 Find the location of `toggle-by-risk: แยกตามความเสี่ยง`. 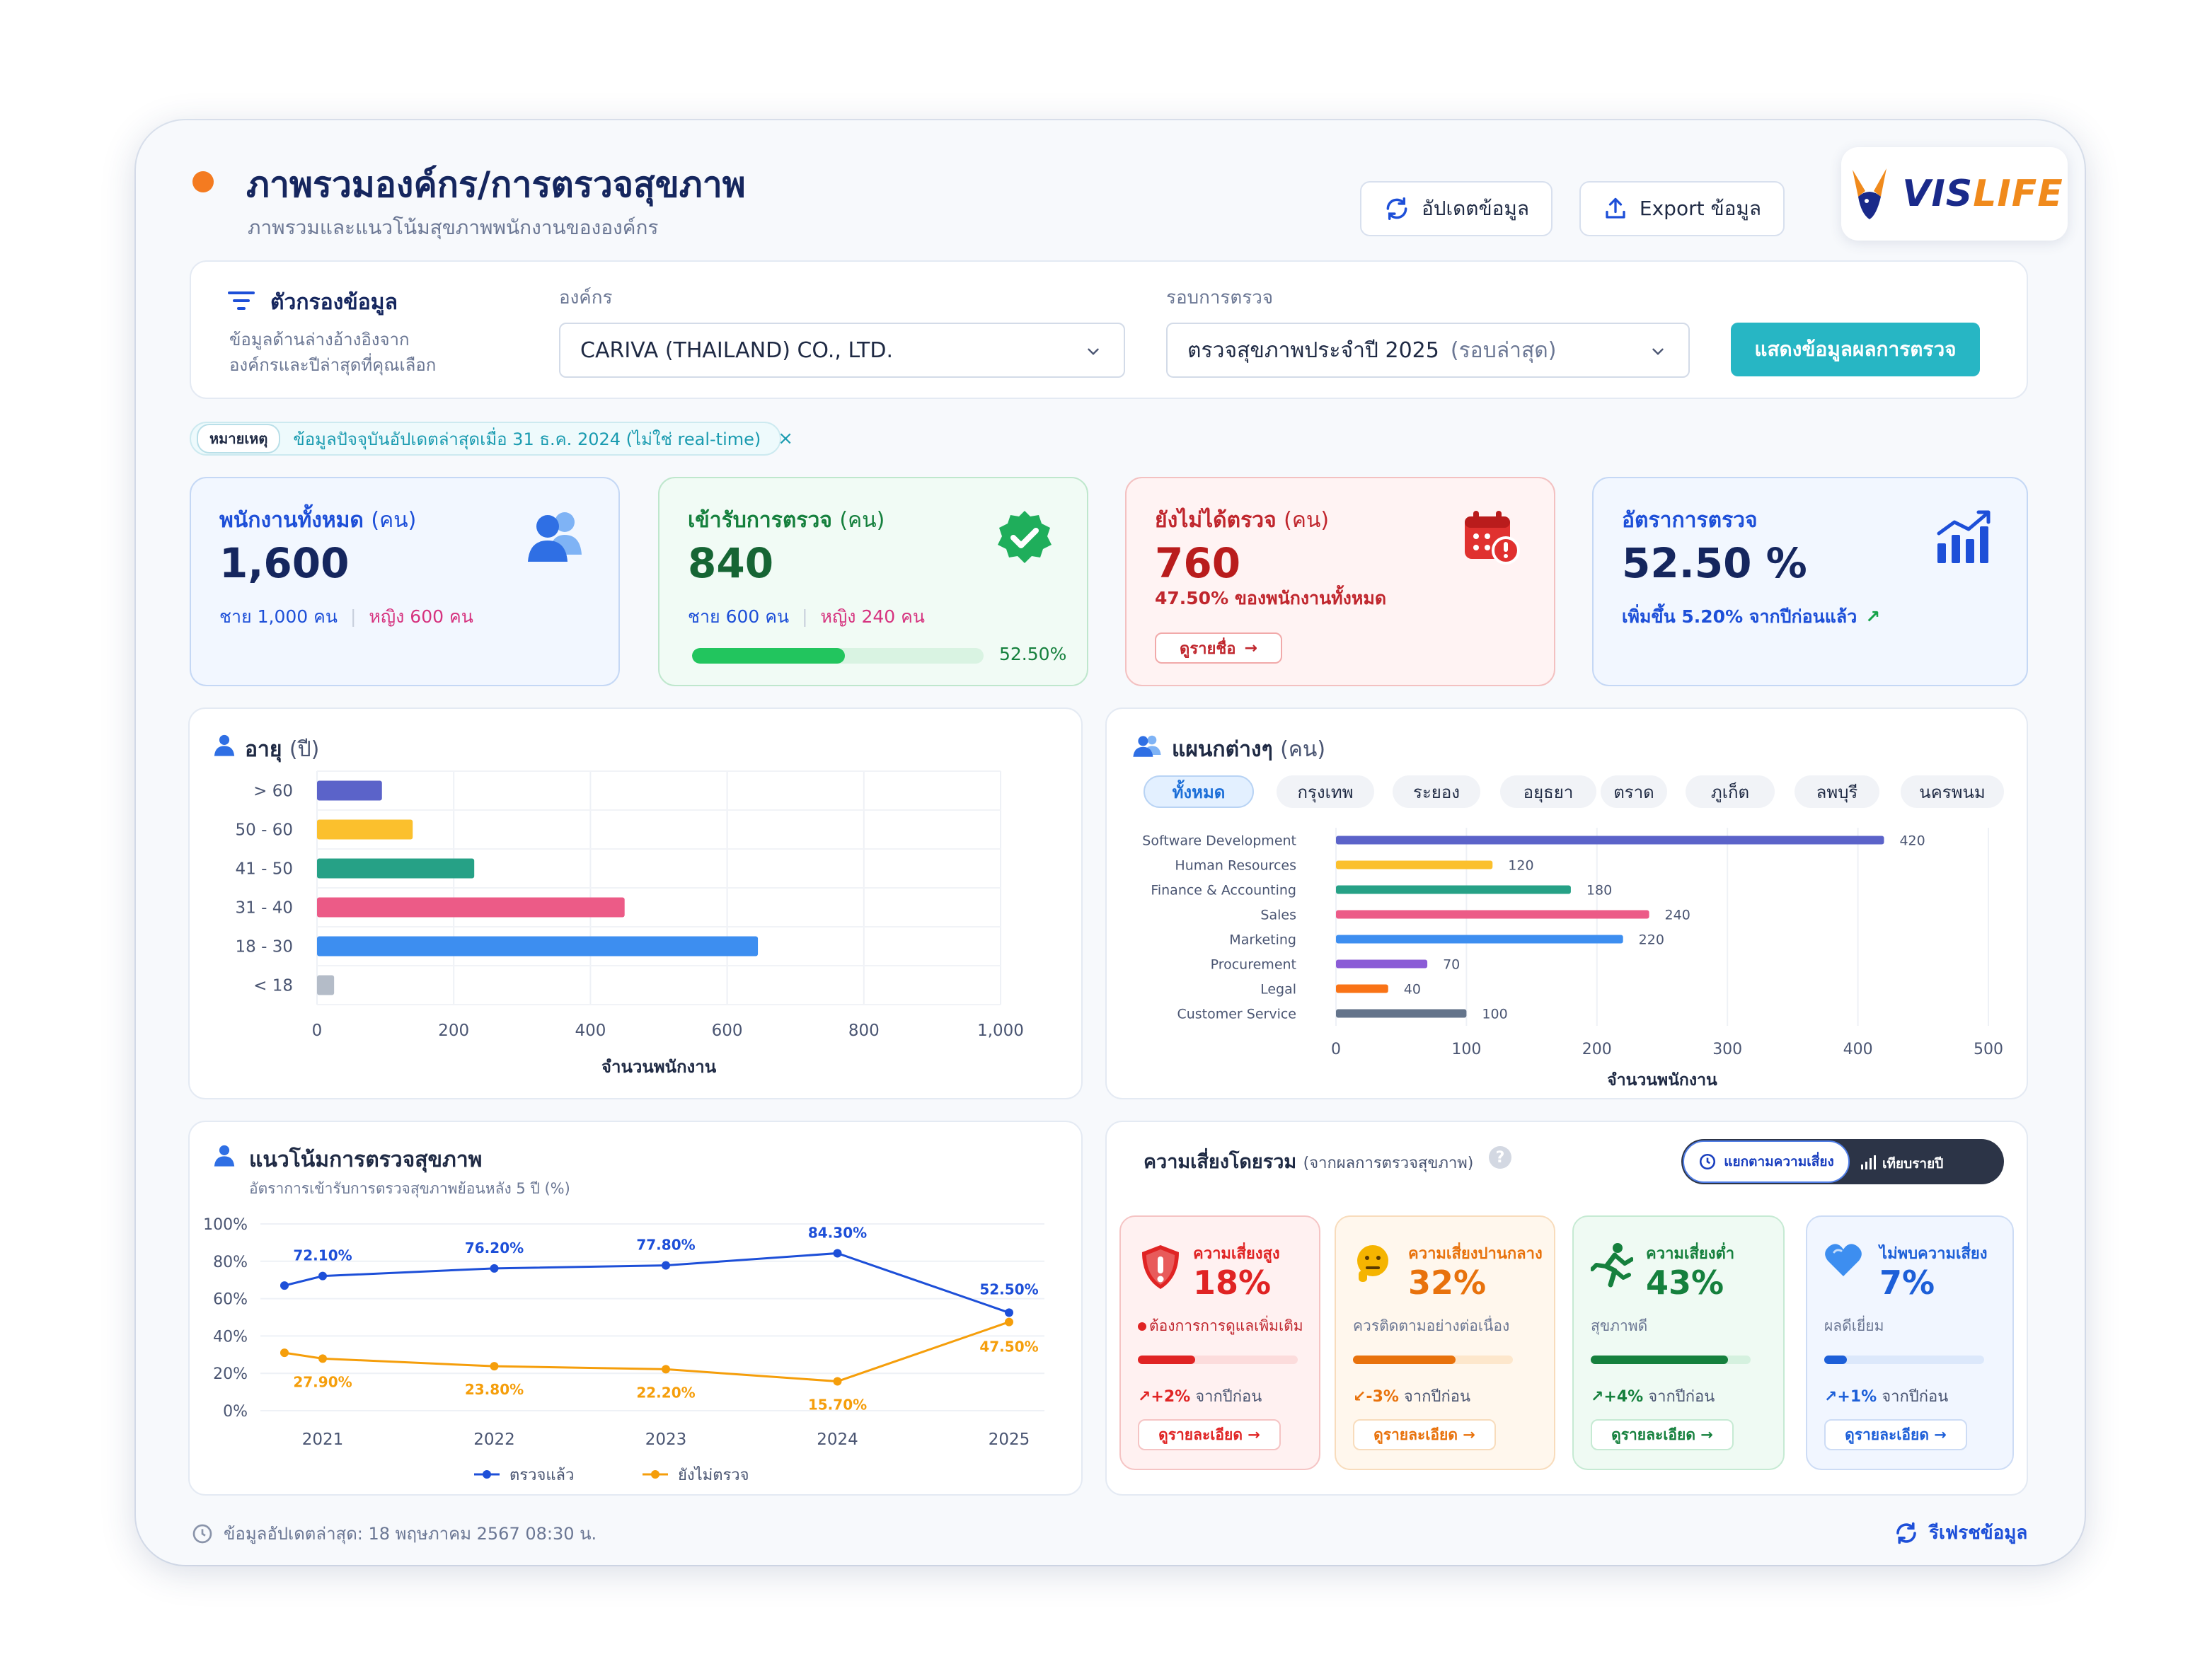

toggle-by-risk: แยกตามความเสี่ยง is located at coordinates (1766, 1161).